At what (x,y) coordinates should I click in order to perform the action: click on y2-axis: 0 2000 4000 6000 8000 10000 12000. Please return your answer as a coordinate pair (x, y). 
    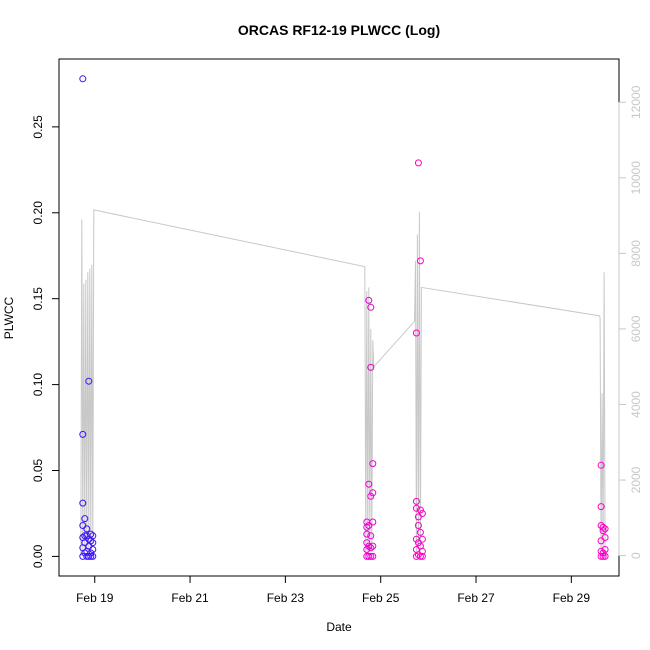
    Looking at the image, I should click on (630, 322).